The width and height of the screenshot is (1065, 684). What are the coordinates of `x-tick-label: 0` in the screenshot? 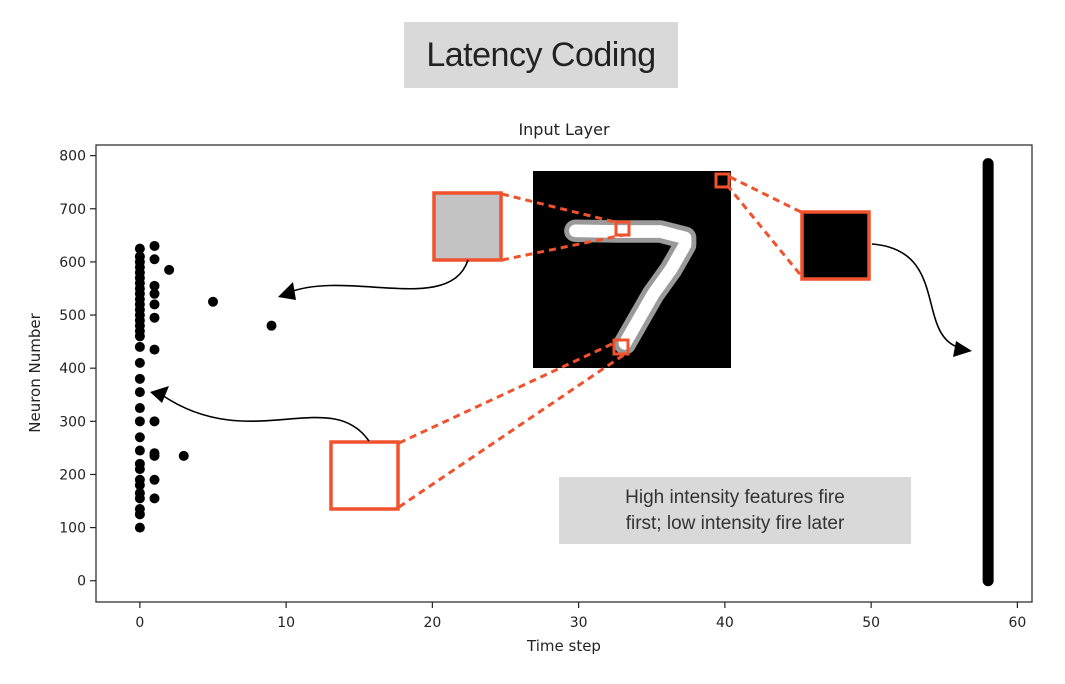 It's located at (139, 623).